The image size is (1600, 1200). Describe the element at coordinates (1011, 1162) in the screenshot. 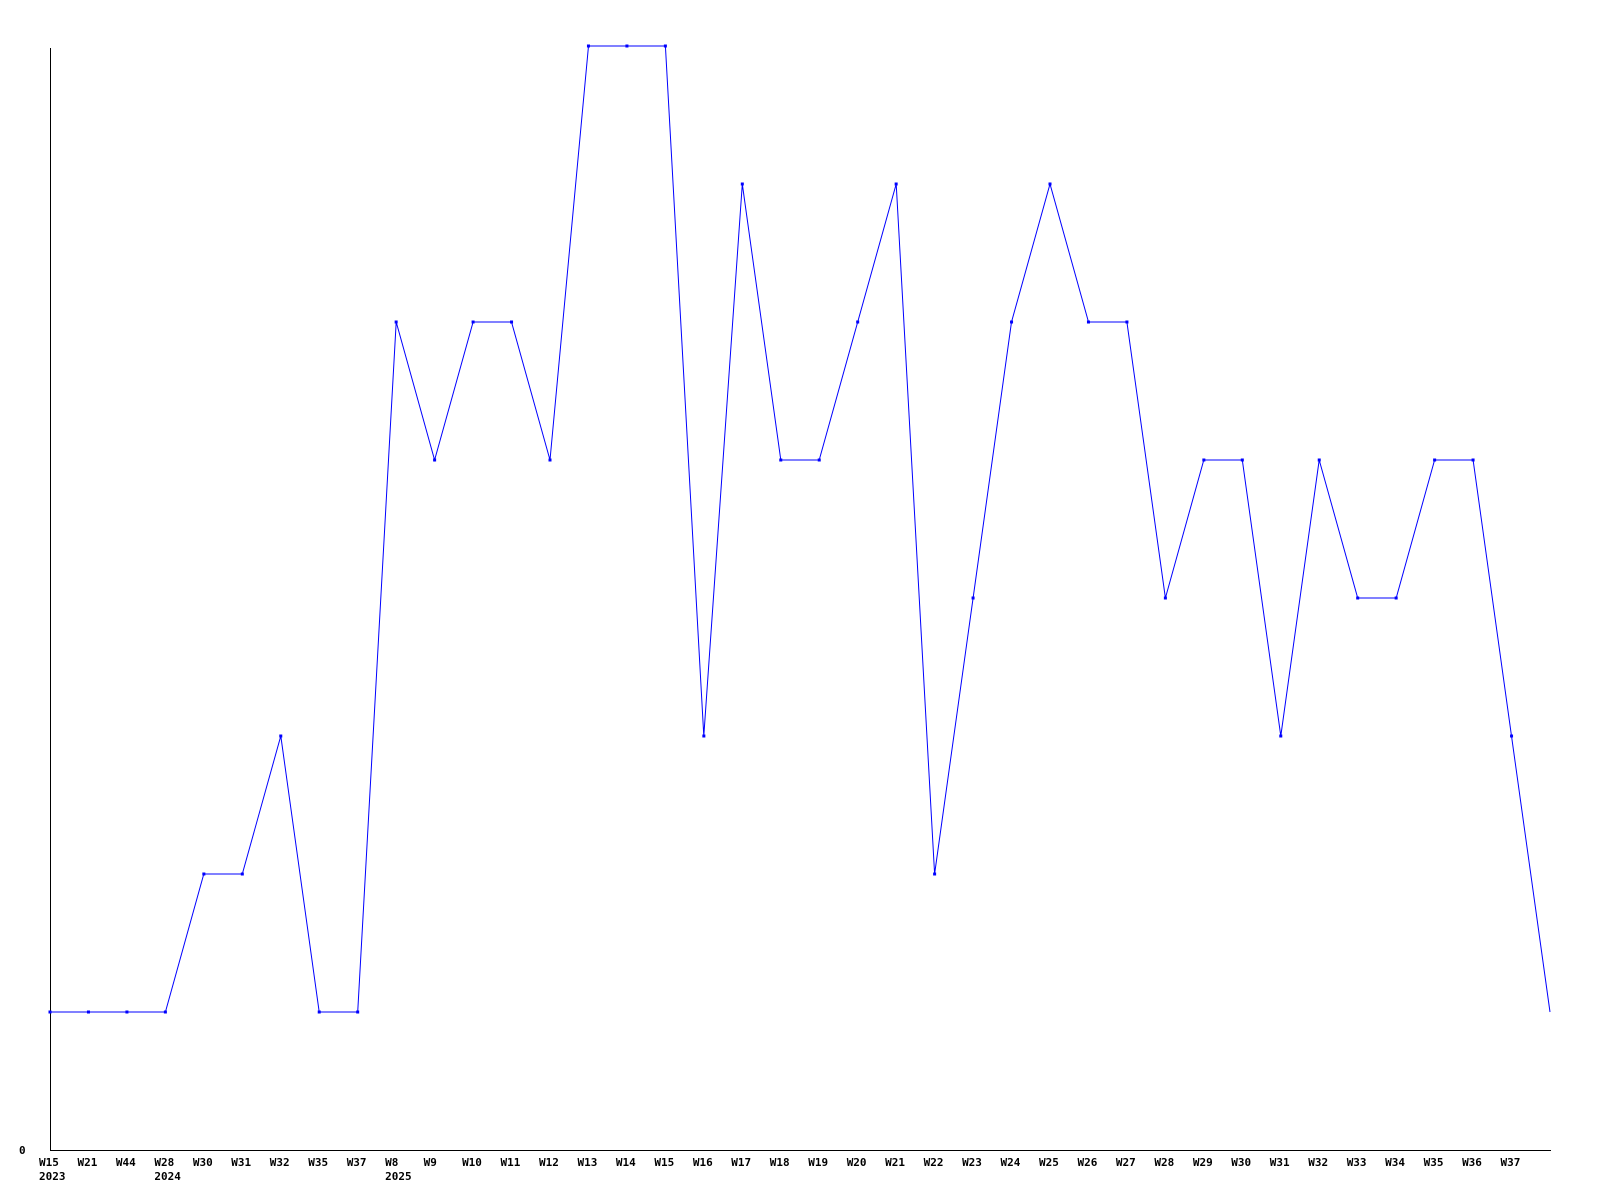

I see `x-tick-label: W24` at that location.